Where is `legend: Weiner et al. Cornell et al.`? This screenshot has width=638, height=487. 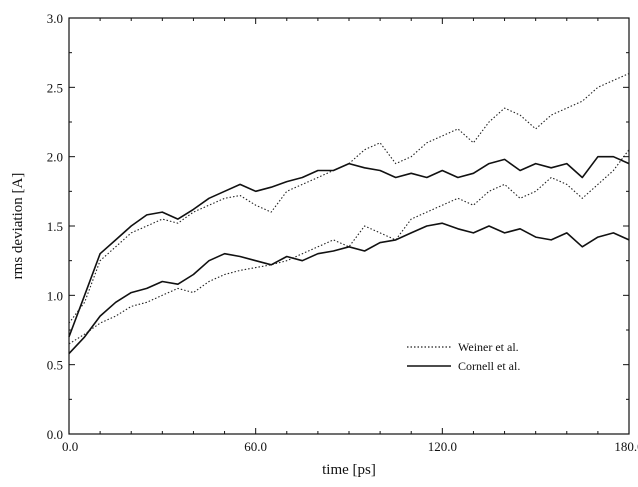 legend: Weiner et al. Cornell et al. is located at coordinates (463, 356).